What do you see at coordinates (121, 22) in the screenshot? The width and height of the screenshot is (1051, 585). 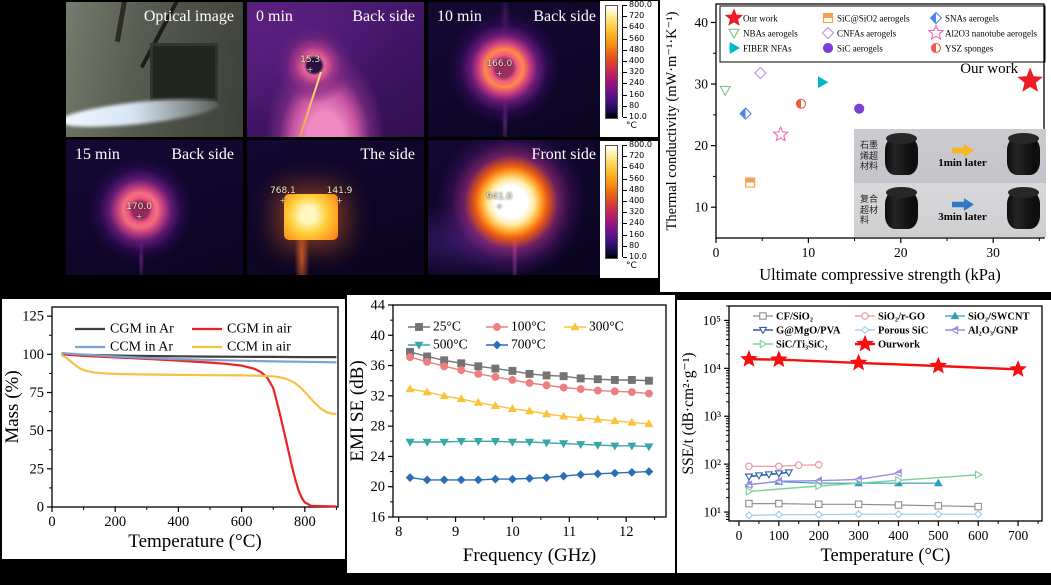 I see `cable-decoration` at bounding box center [121, 22].